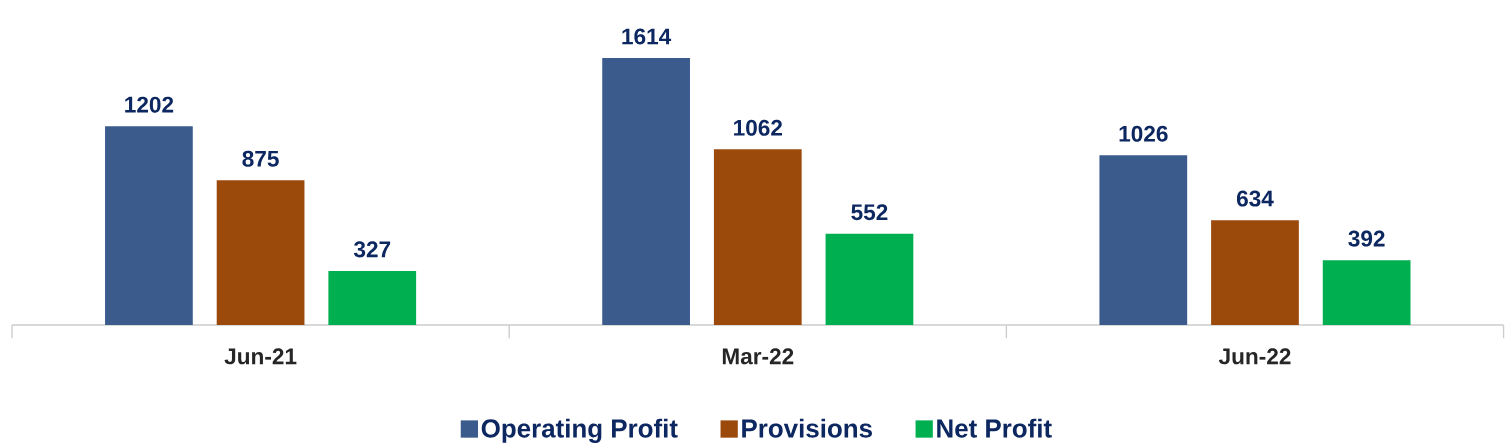 The height and width of the screenshot is (446, 1508). What do you see at coordinates (758, 127) in the screenshot?
I see `data-label: 1062` at bounding box center [758, 127].